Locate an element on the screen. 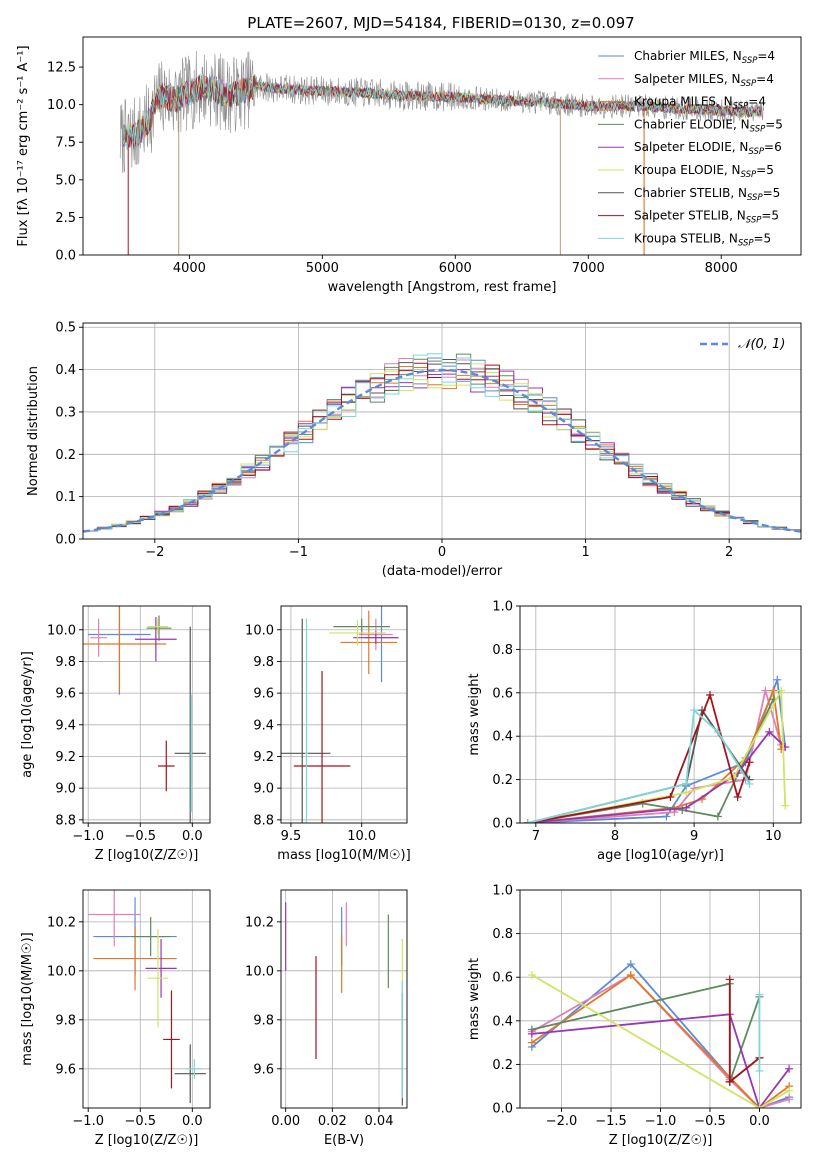 The width and height of the screenshot is (819, 1170). spectrum-panel-xlabel: wavelength [Angstrom, rest frame] is located at coordinates (442, 287).